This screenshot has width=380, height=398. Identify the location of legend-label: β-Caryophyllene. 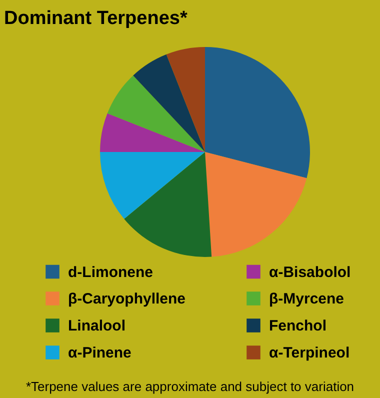
(127, 299).